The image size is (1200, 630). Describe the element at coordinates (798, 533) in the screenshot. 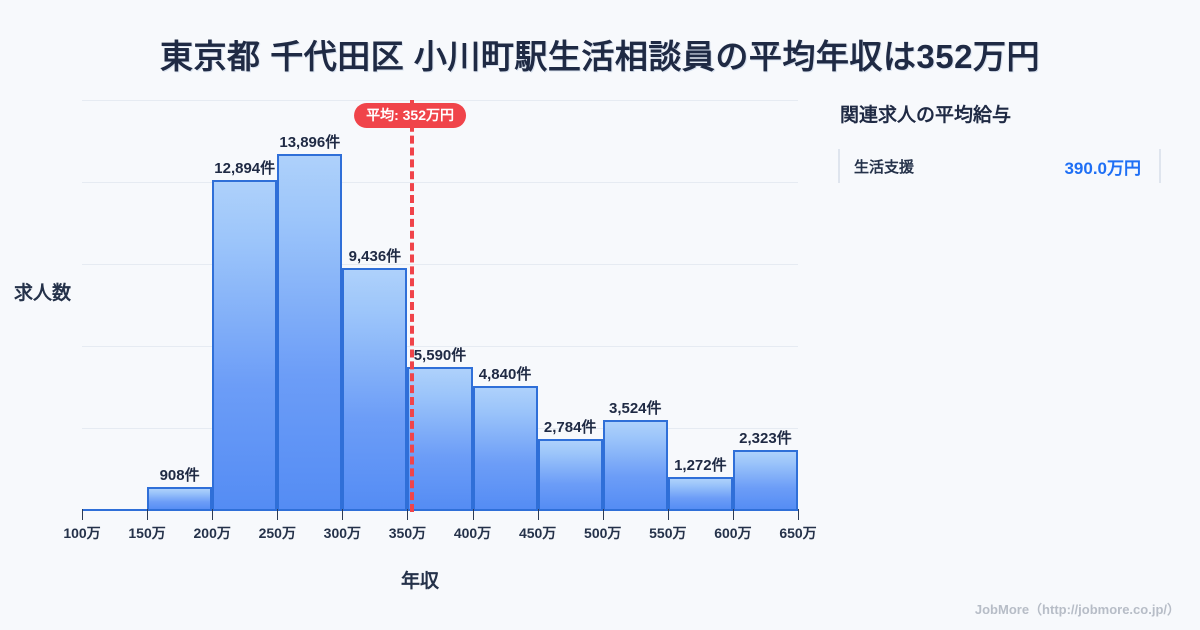

I see `x-axis-tick-label: 650万` at that location.